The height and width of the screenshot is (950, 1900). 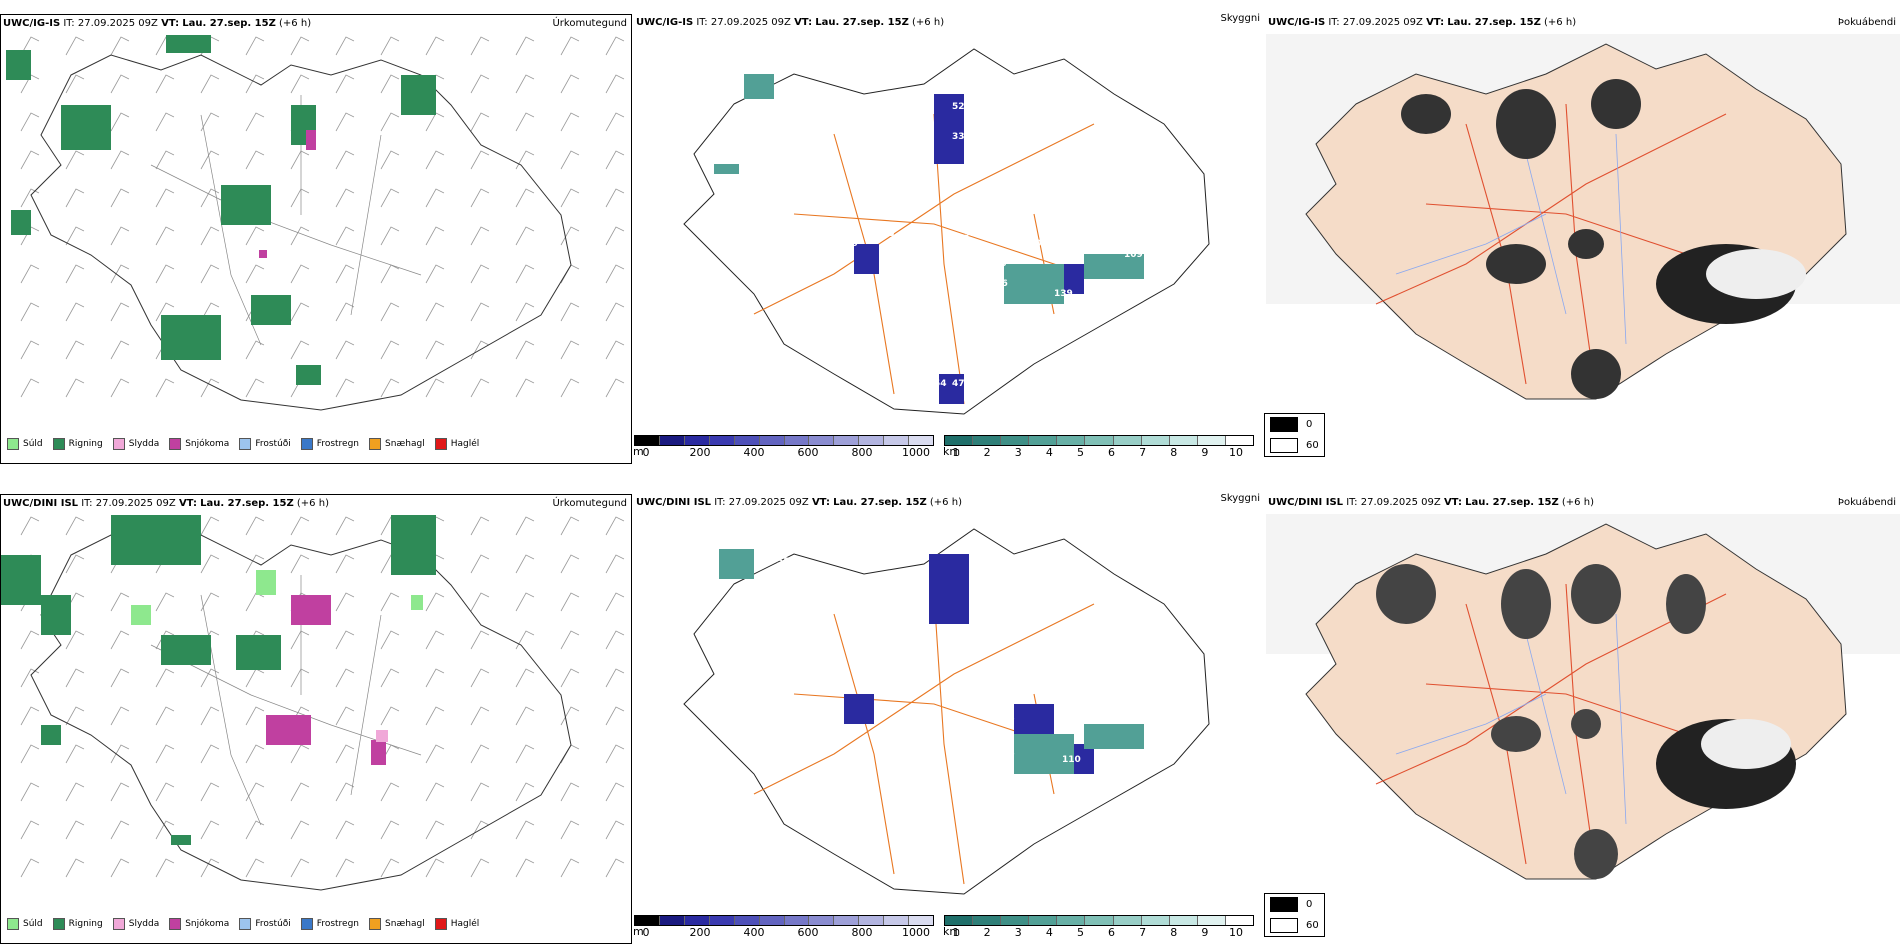 What do you see at coordinates (315, 223) in the screenshot?
I see `precip-type-map-top` at bounding box center [315, 223].